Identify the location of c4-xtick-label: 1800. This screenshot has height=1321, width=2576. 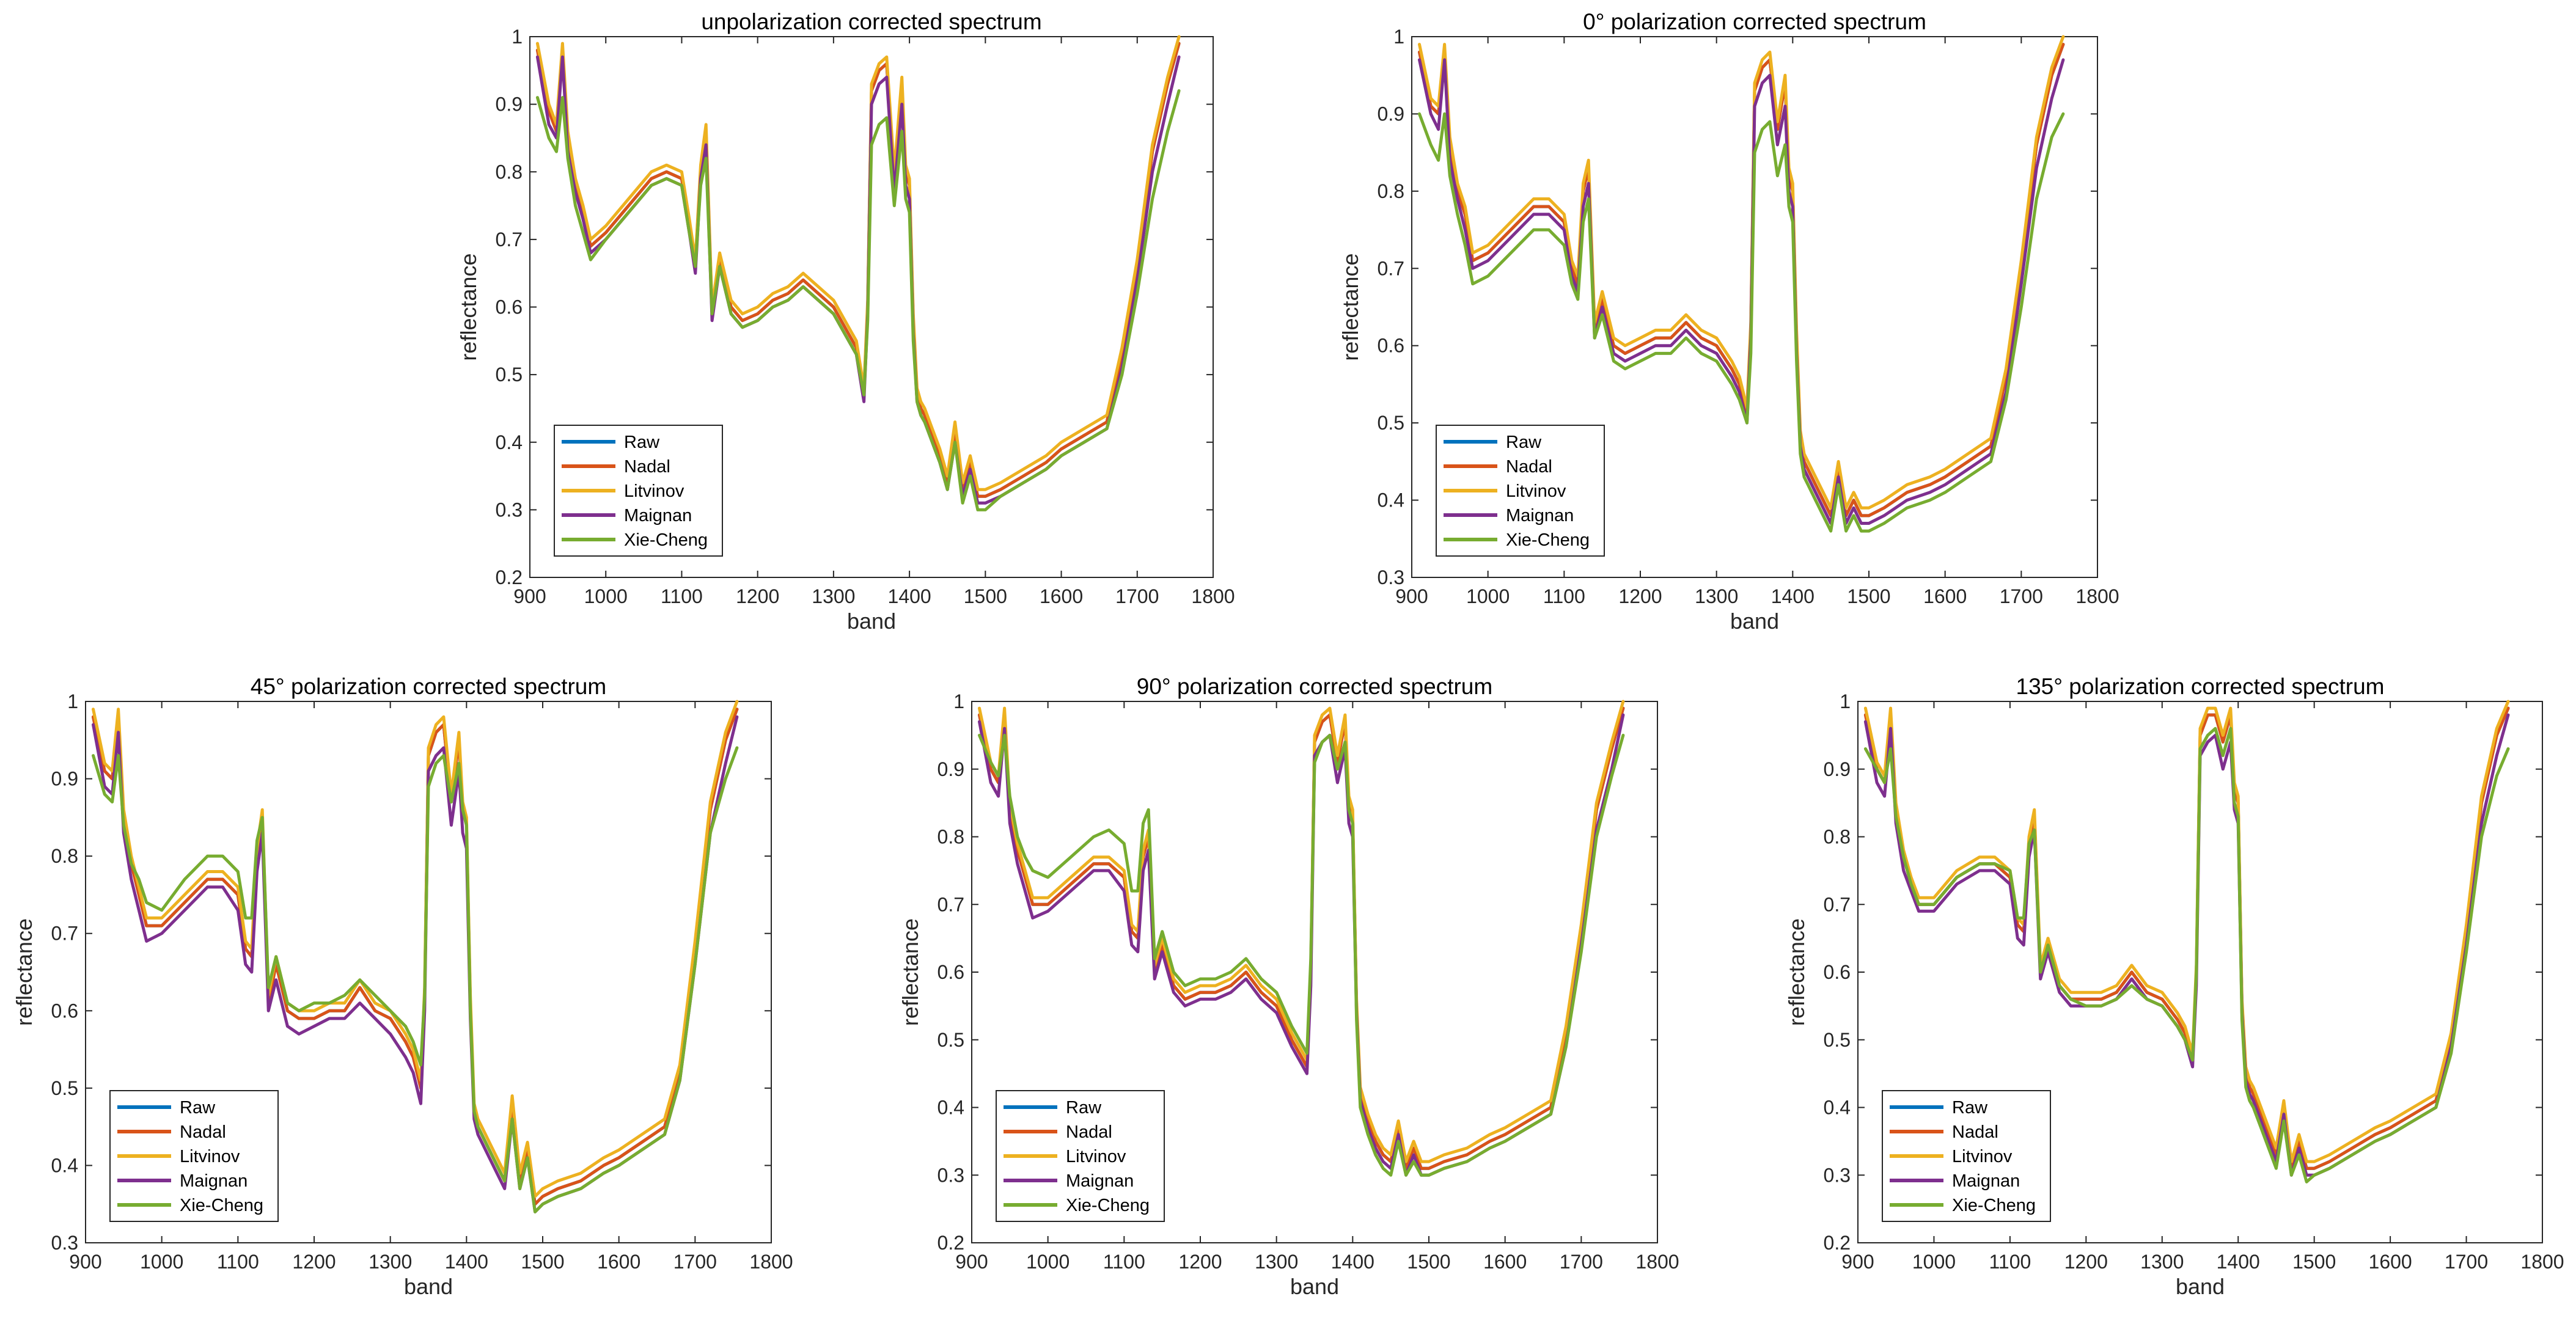
(2542, 1262).